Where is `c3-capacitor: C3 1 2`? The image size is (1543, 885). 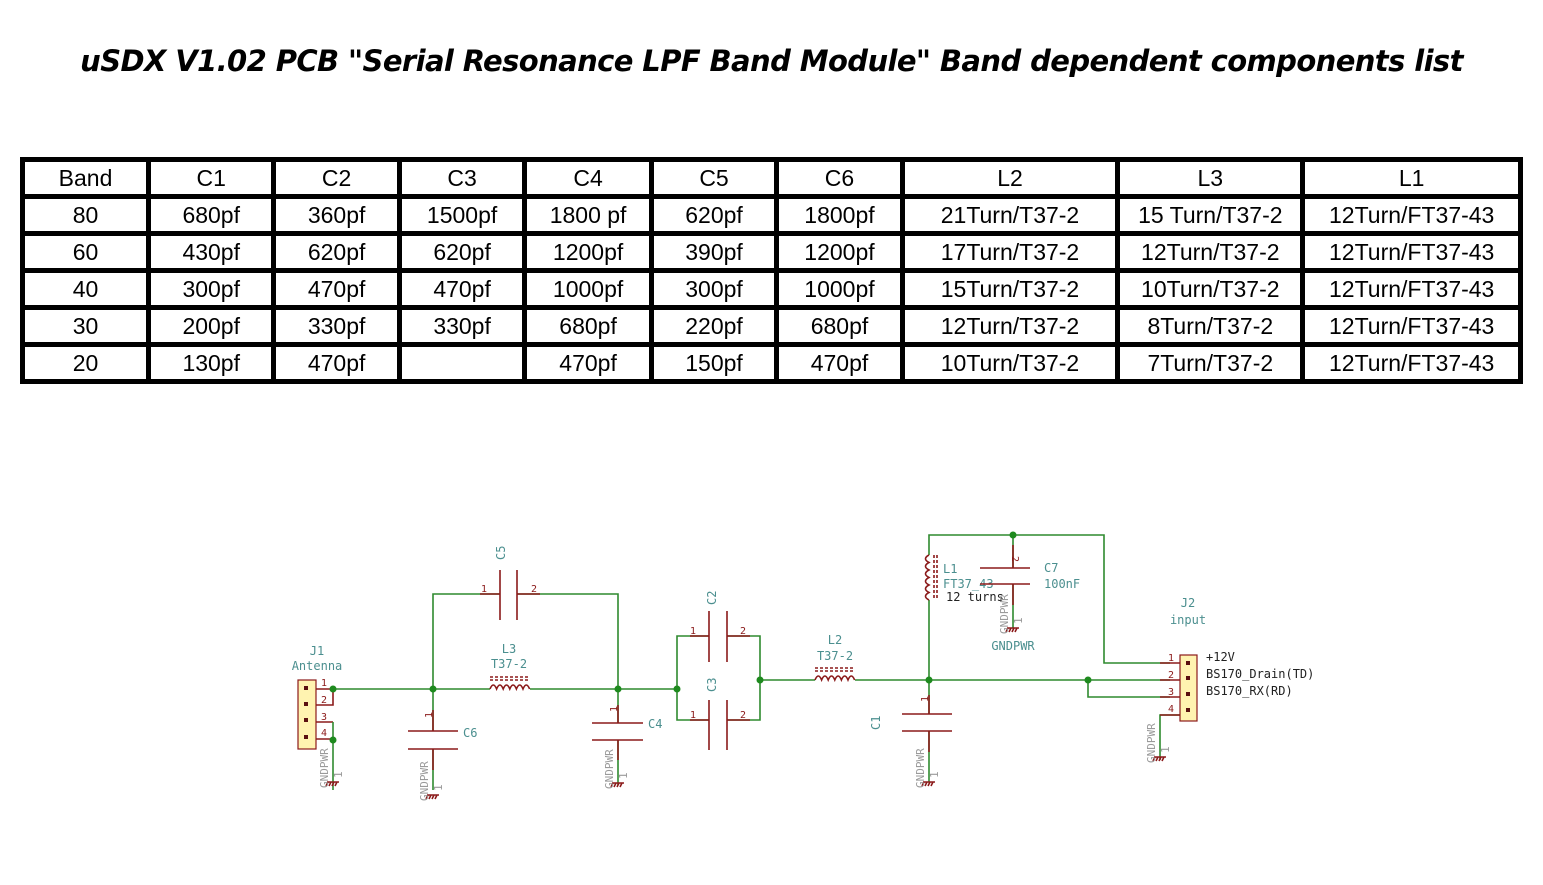 c3-capacitor: C3 1 2 is located at coordinates (720, 714).